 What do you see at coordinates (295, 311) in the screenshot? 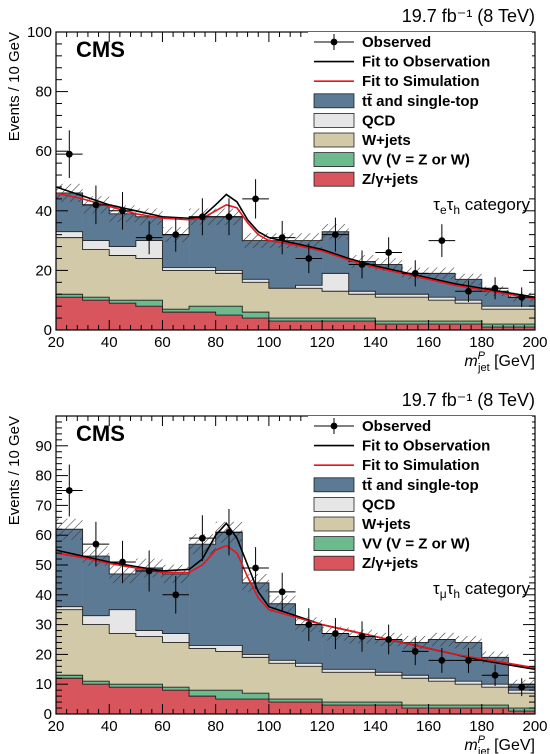
I see `outline-vv` at bounding box center [295, 311].